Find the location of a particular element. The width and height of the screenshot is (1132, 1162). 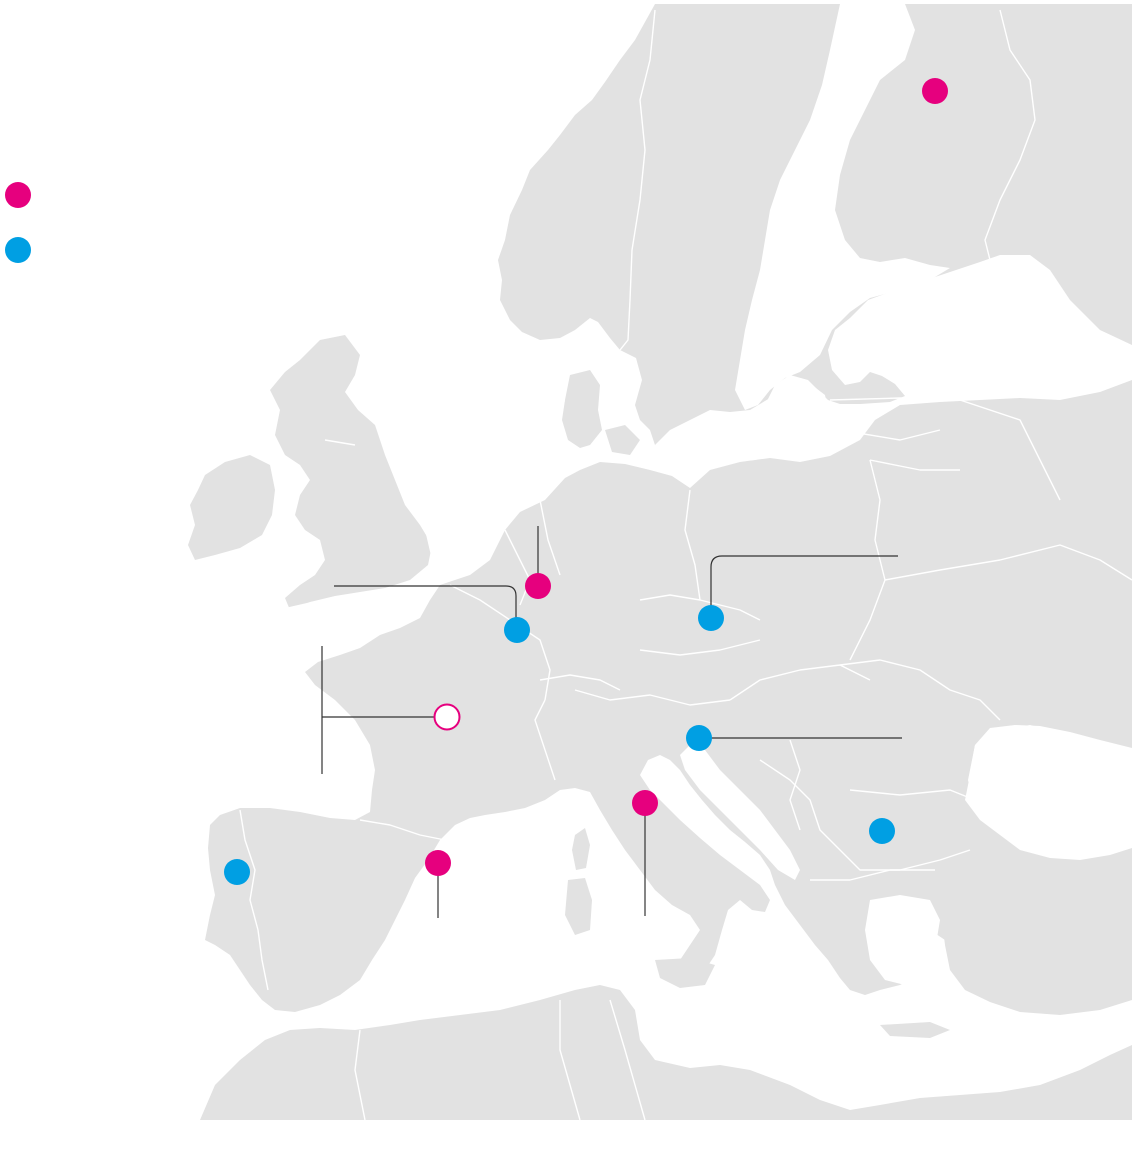

land-great-britain is located at coordinates (351, 472).